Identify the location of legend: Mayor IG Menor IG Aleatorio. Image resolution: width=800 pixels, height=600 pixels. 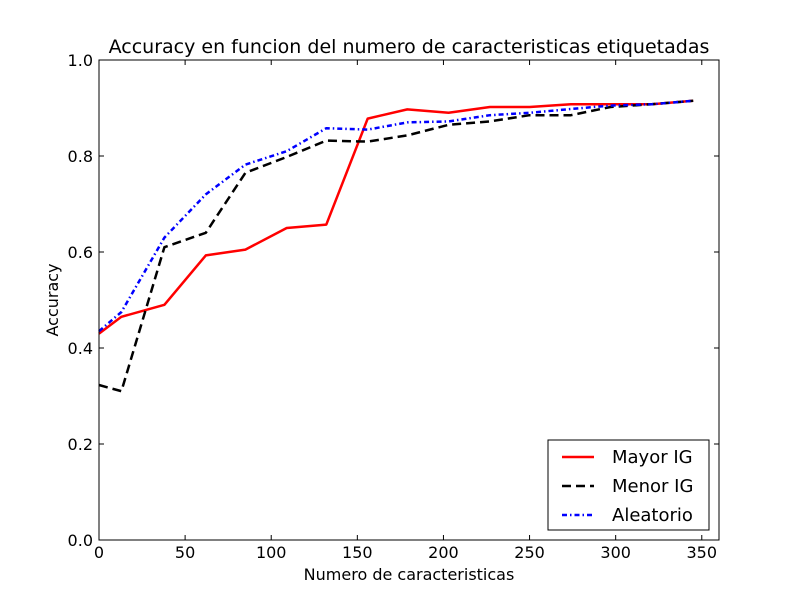
(628, 485).